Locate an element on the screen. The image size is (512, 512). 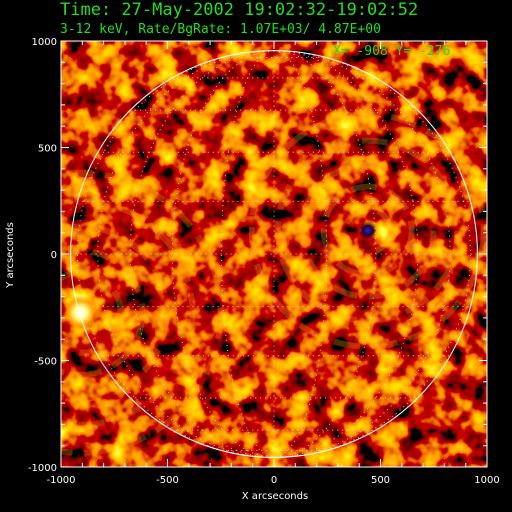
x-tick-label: 1000 is located at coordinates (486, 480).